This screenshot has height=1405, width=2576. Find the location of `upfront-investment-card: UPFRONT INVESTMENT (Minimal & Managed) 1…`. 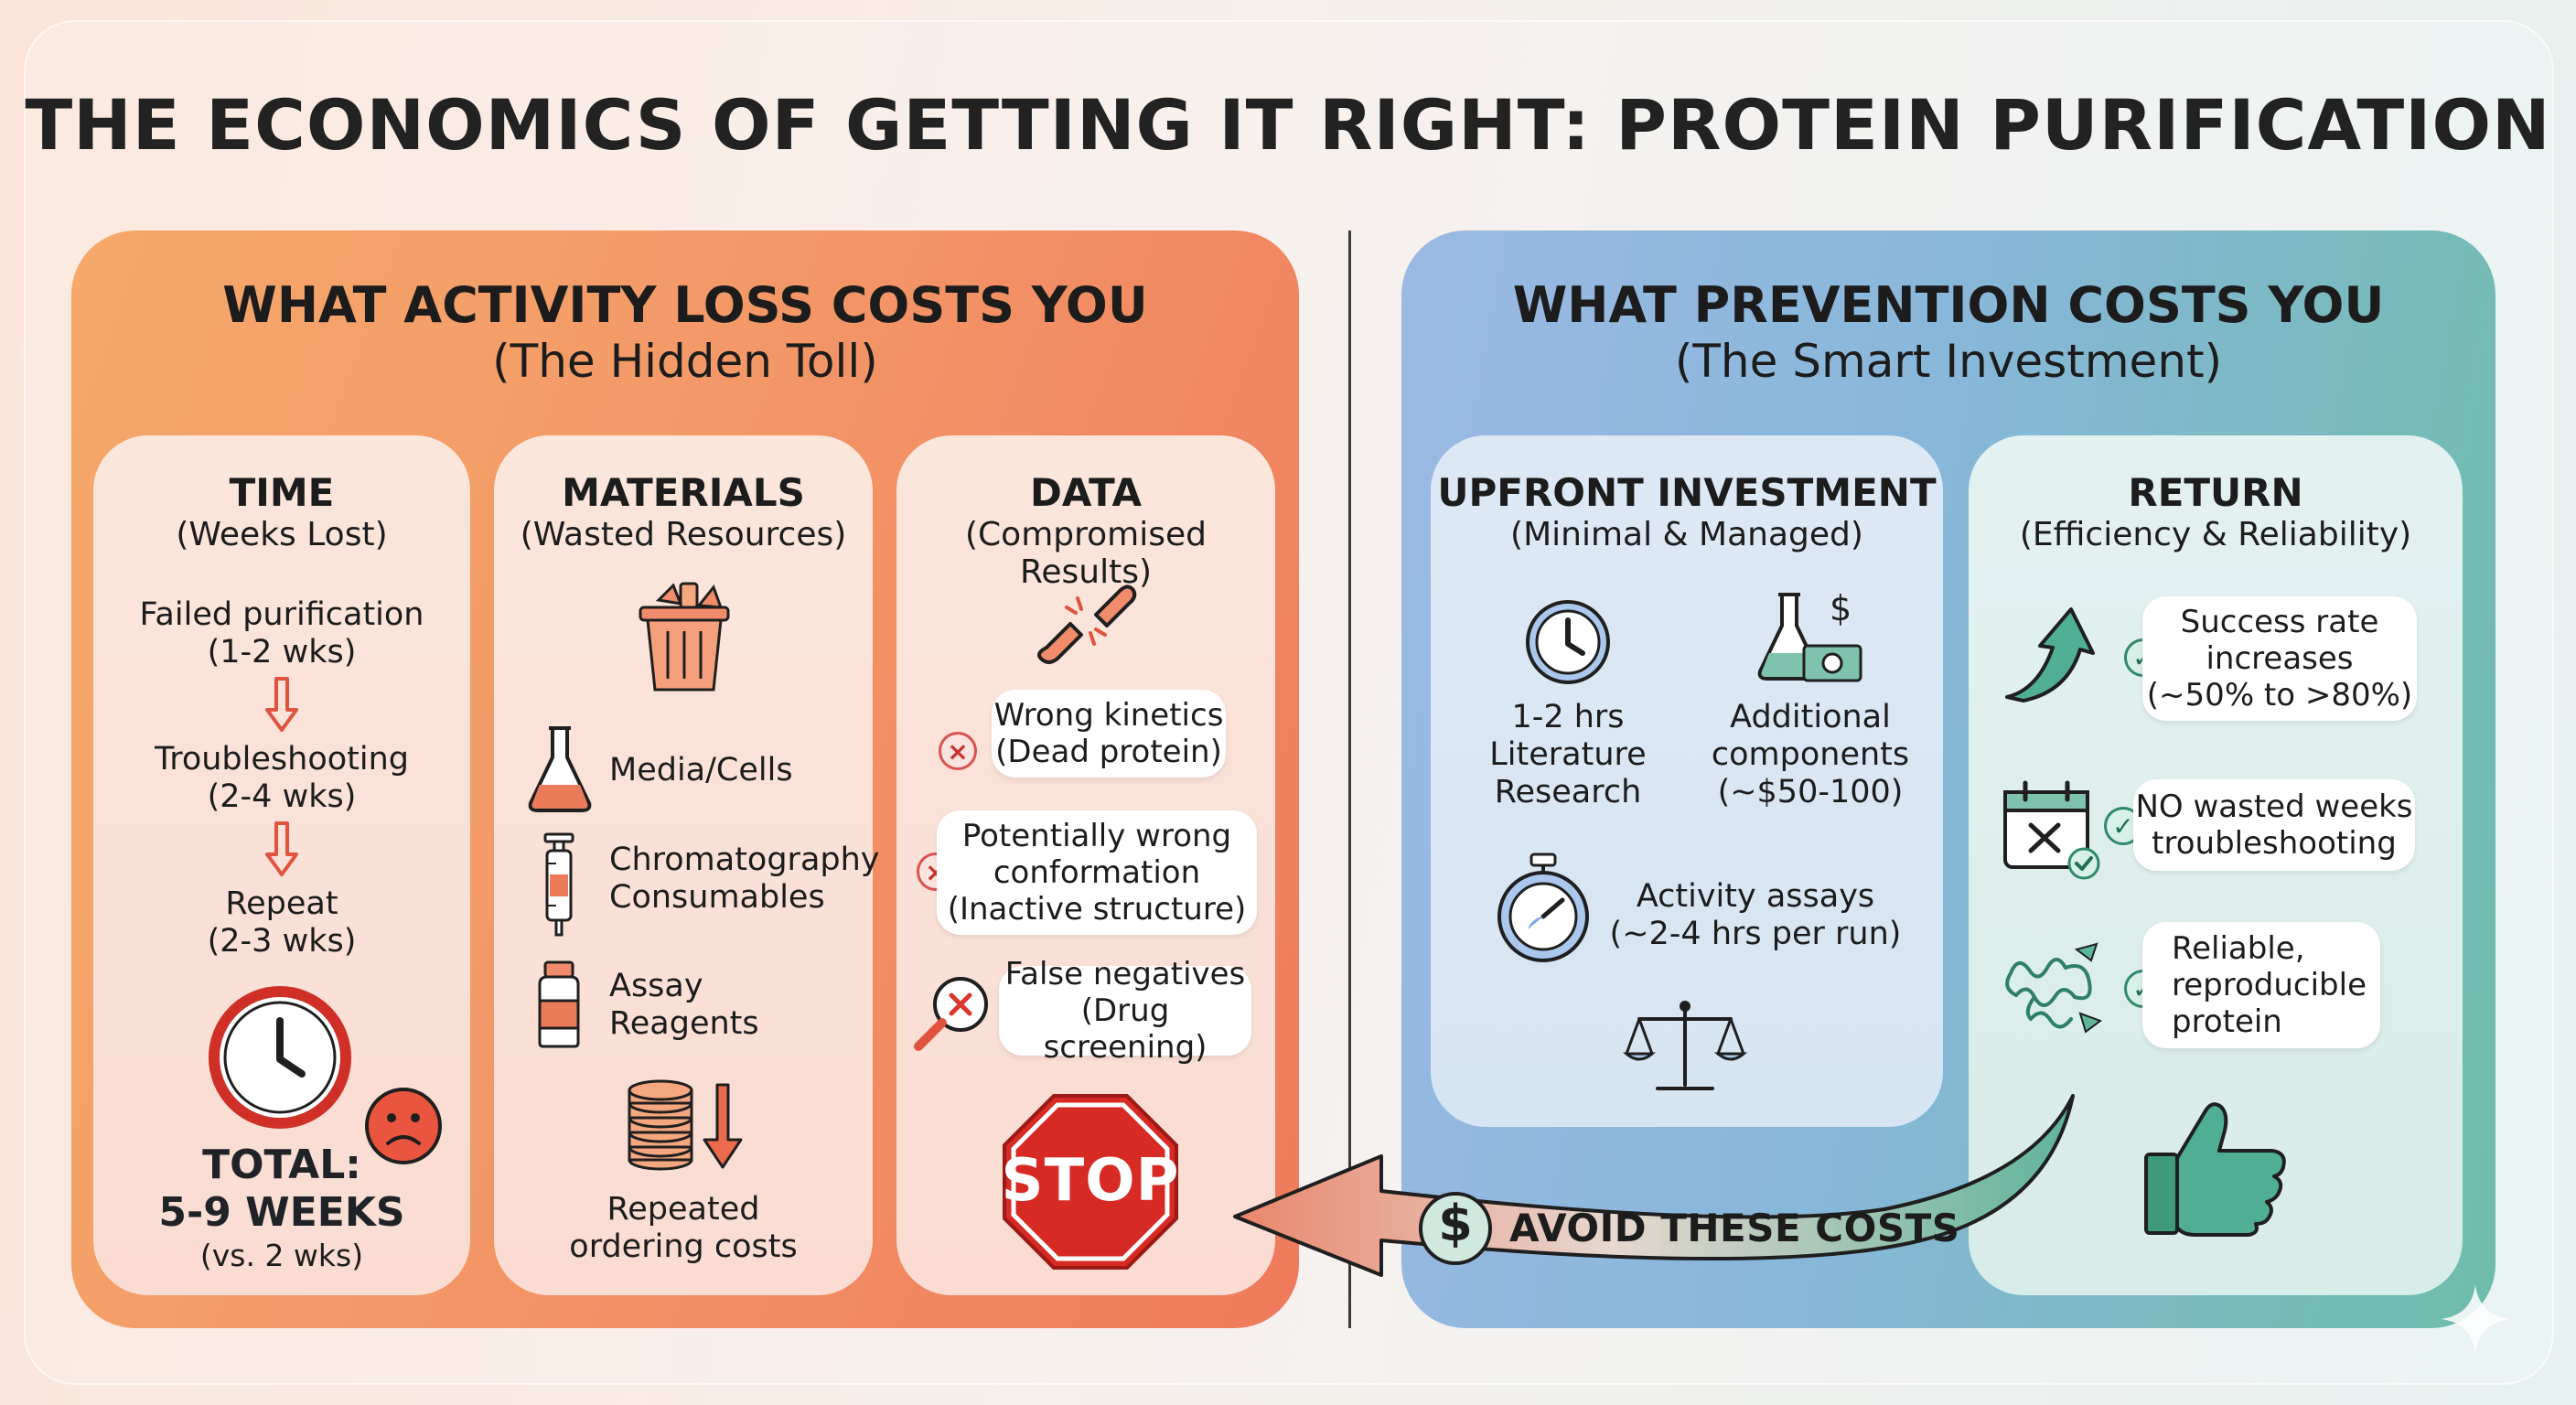

upfront-investment-card: UPFRONT INVESTMENT (Minimal & Managed) 1… is located at coordinates (1687, 781).